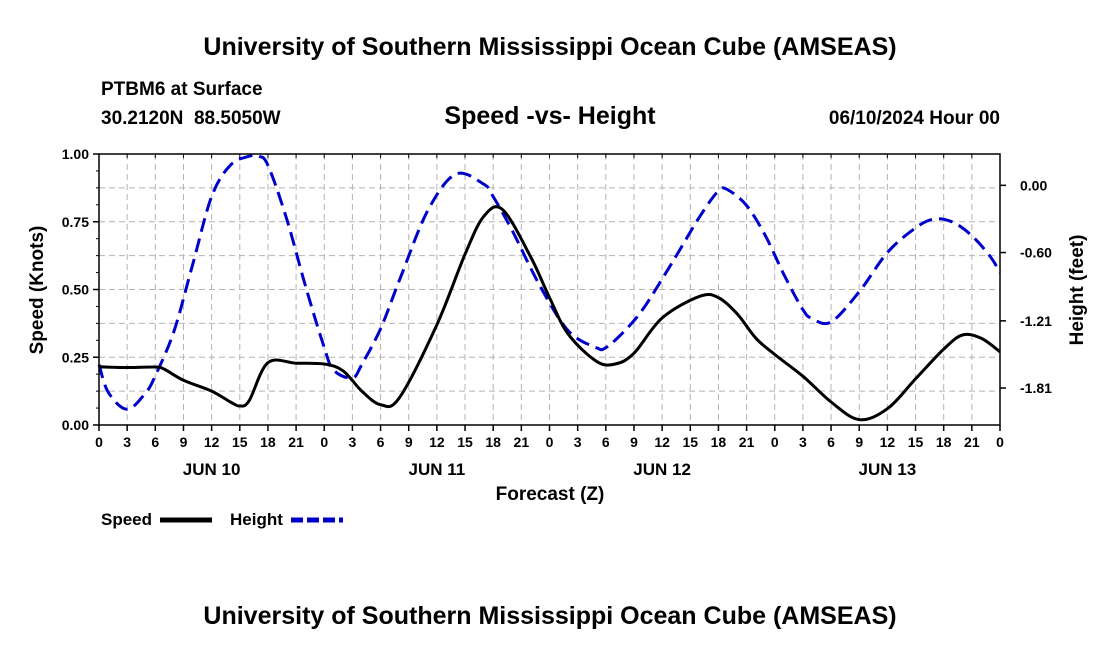  Describe the element at coordinates (1036, 388) in the screenshot. I see `right-tick-label: -1.81` at that location.